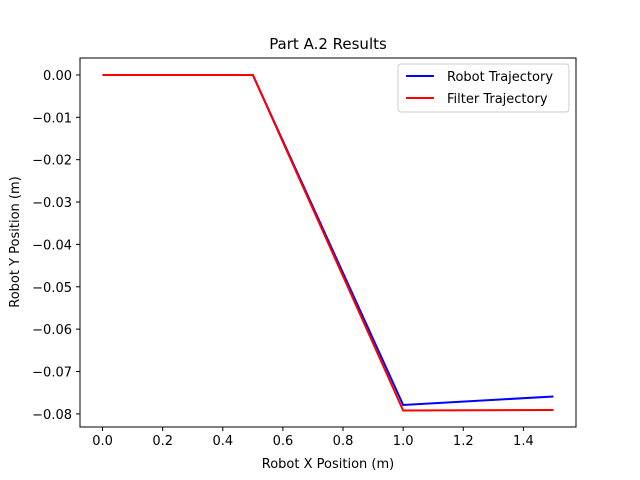 This screenshot has height=480, width=640. I want to click on y-tick-label: −0.07, so click(52, 373).